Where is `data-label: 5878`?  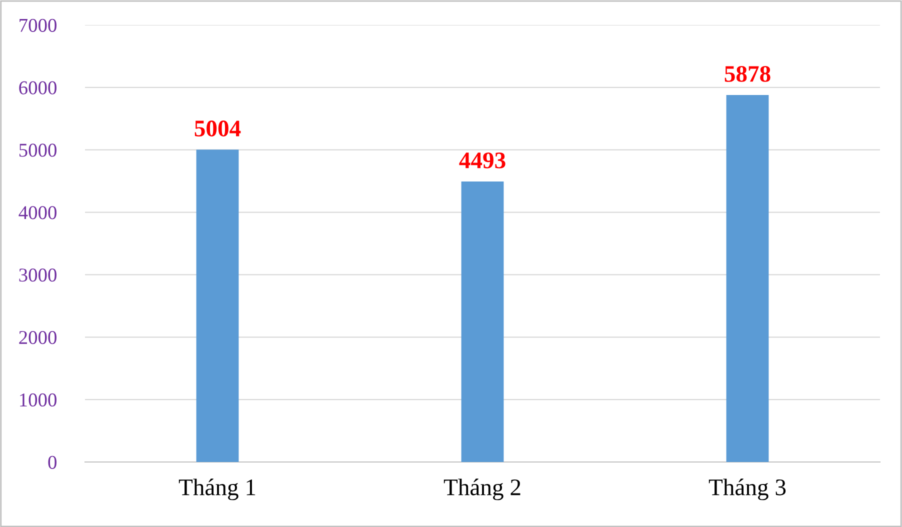 data-label: 5878 is located at coordinates (747, 74).